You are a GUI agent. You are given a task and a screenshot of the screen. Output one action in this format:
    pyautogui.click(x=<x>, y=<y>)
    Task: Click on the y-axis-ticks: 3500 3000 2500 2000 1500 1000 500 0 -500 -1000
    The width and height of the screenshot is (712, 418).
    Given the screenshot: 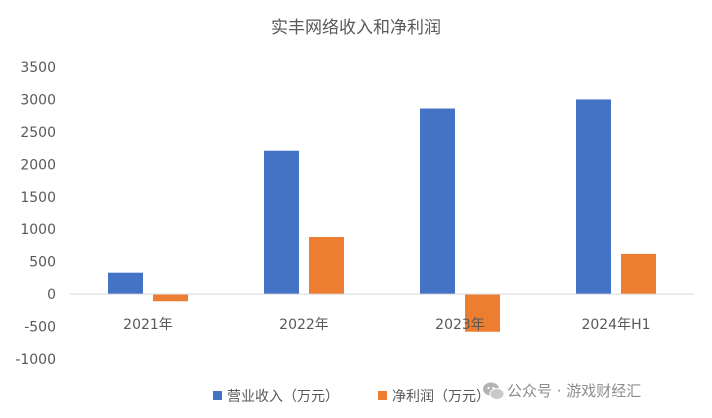 What is the action you would take?
    pyautogui.click(x=35, y=214)
    